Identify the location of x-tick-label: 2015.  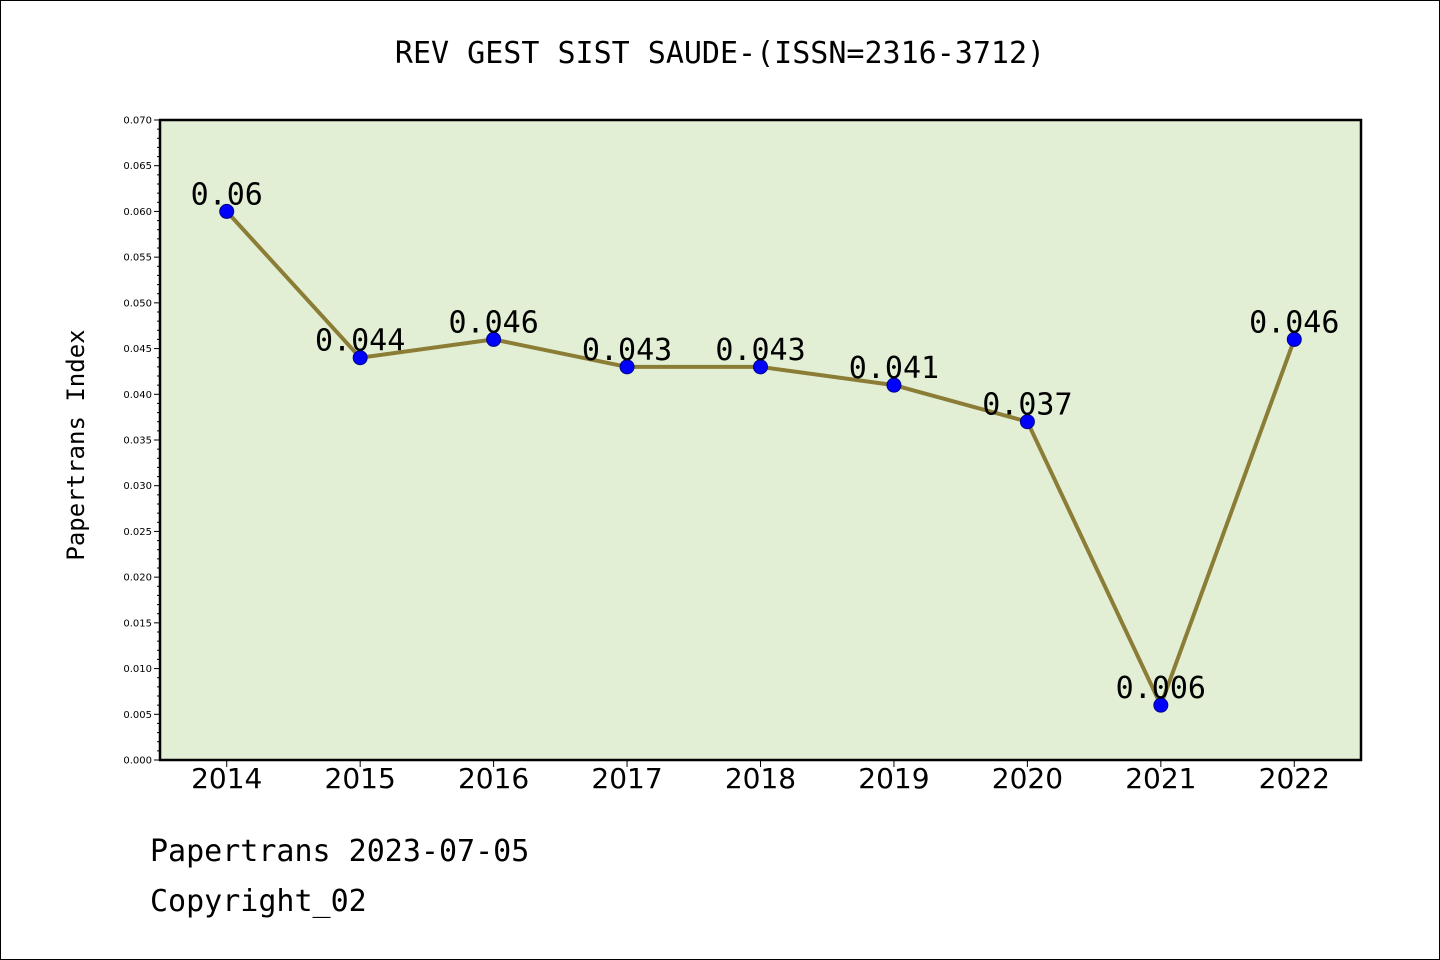
(360, 778).